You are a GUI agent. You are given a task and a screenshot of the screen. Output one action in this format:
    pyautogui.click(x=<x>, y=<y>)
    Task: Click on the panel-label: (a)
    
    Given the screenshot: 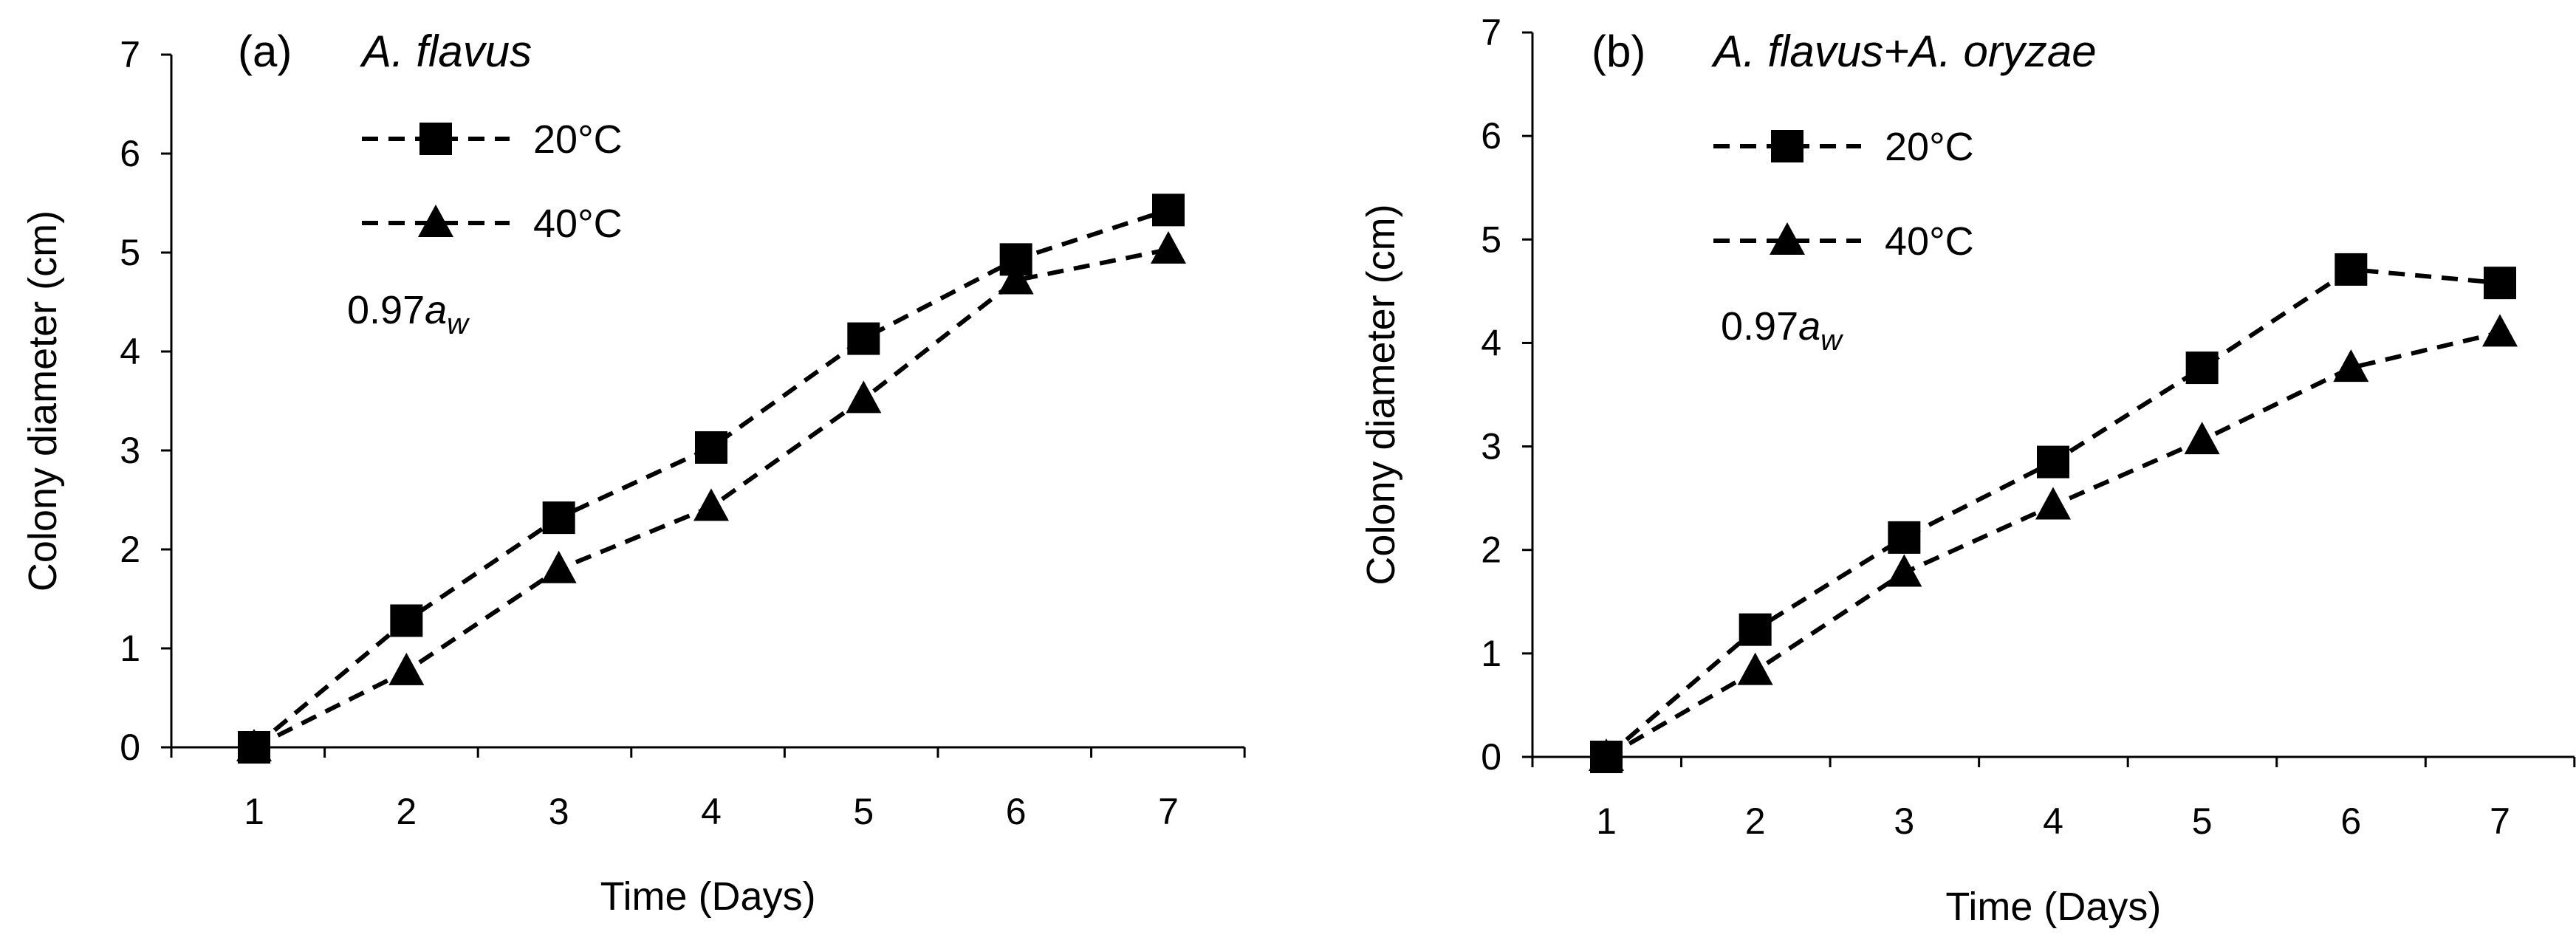 What is the action you would take?
    pyautogui.click(x=265, y=51)
    